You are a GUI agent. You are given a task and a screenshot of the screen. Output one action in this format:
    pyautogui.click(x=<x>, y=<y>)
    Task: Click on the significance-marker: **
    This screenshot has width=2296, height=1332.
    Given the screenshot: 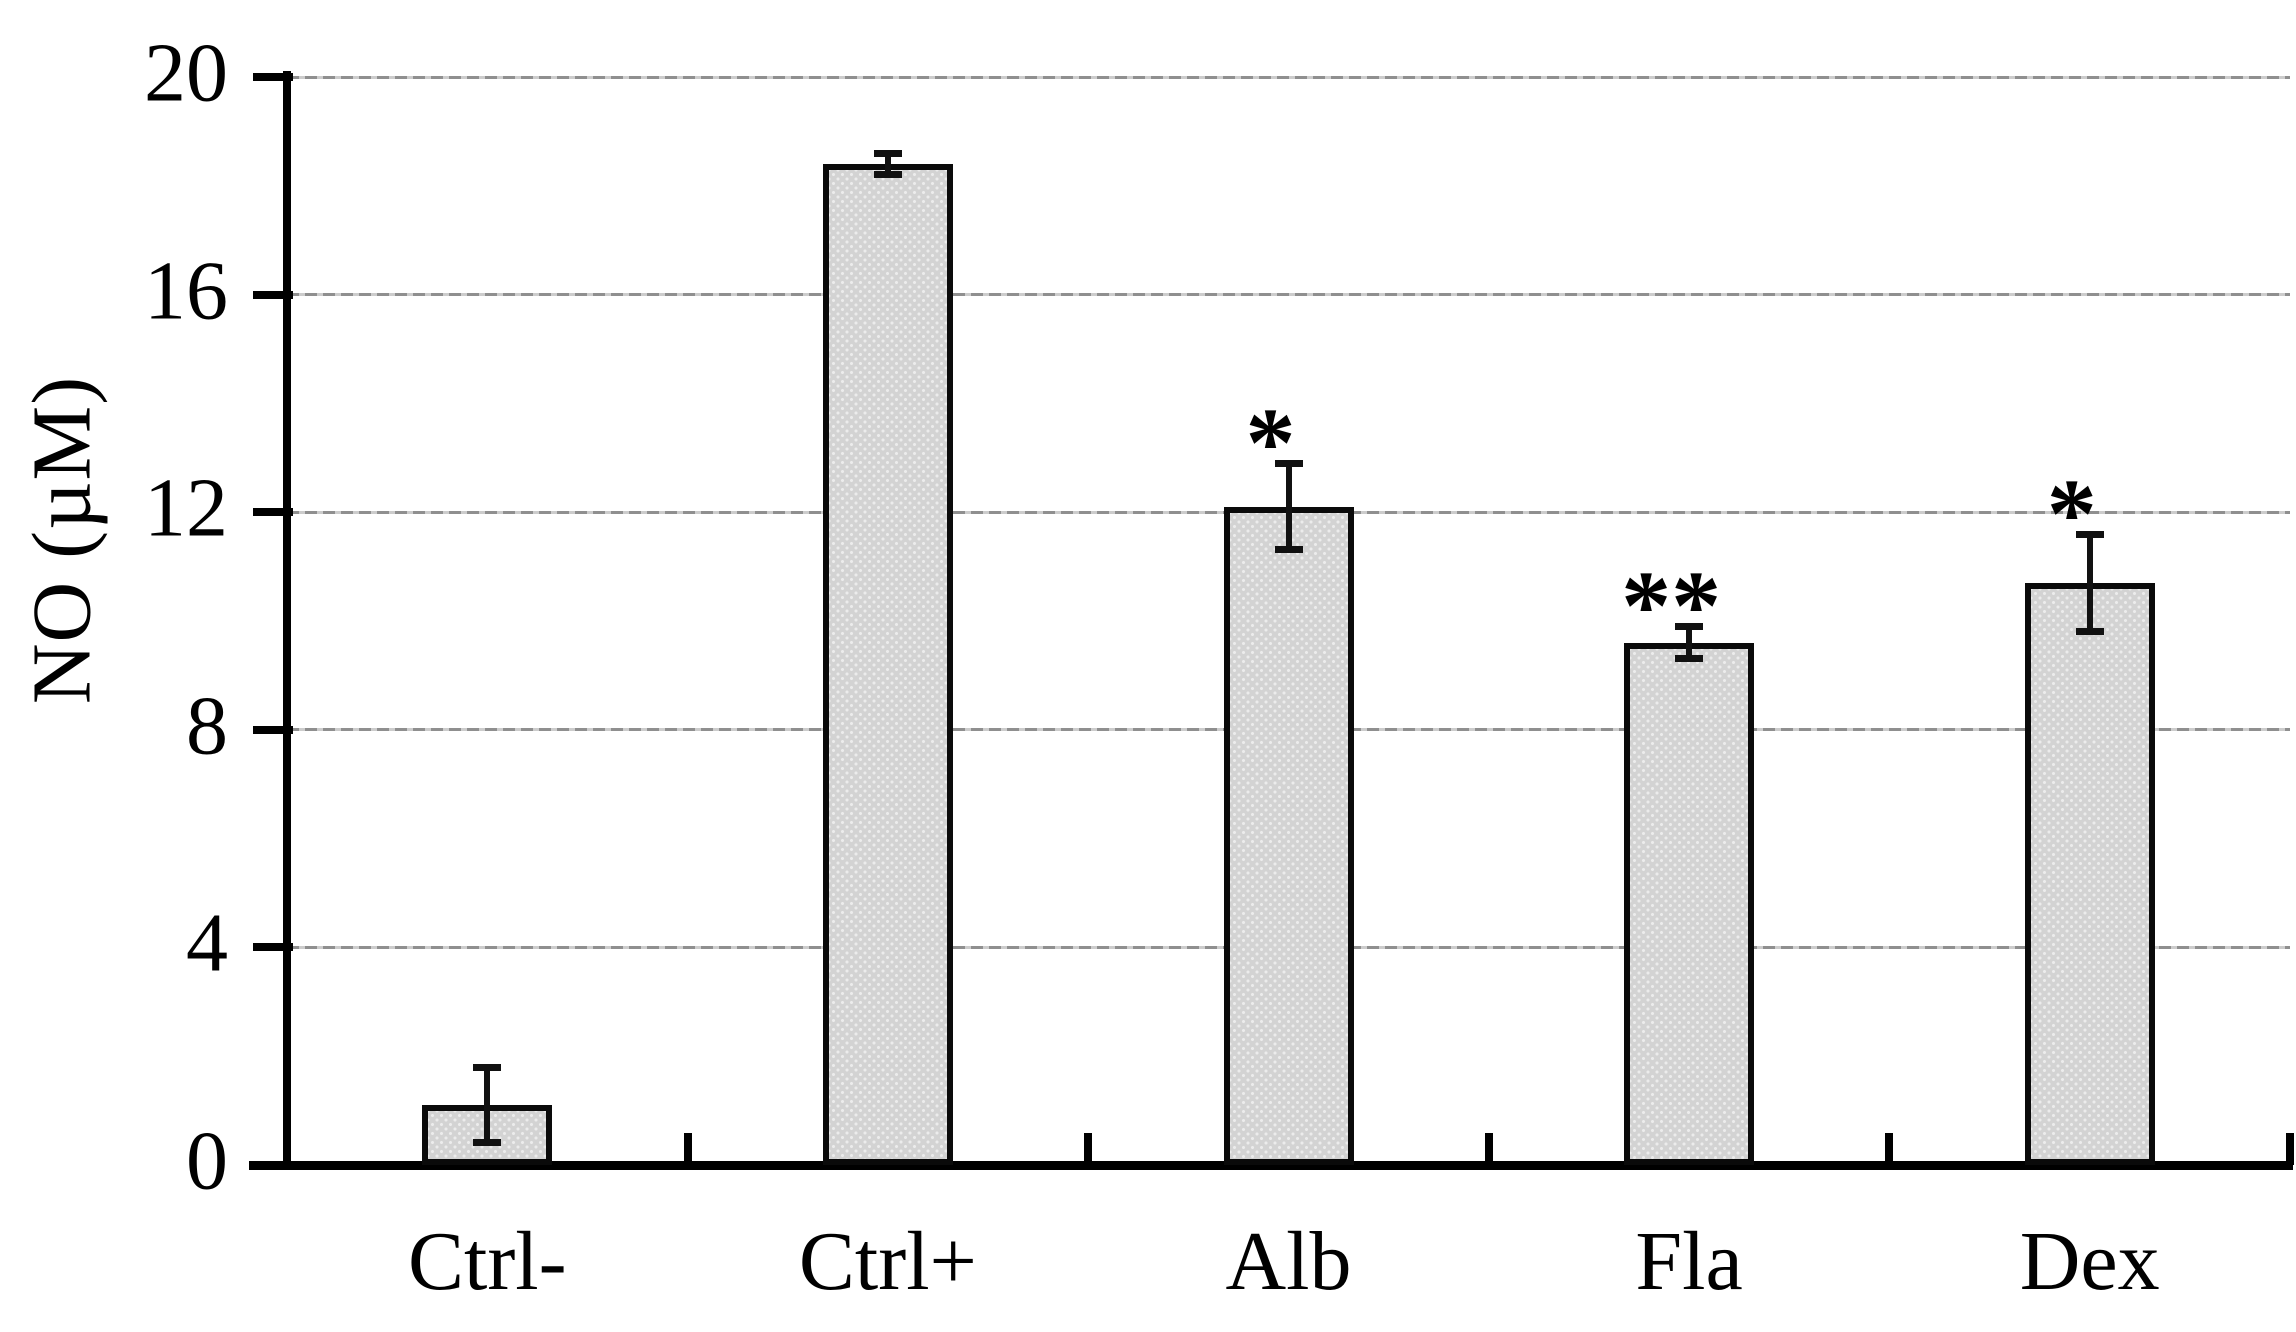 What is the action you would take?
    pyautogui.click(x=1671, y=606)
    